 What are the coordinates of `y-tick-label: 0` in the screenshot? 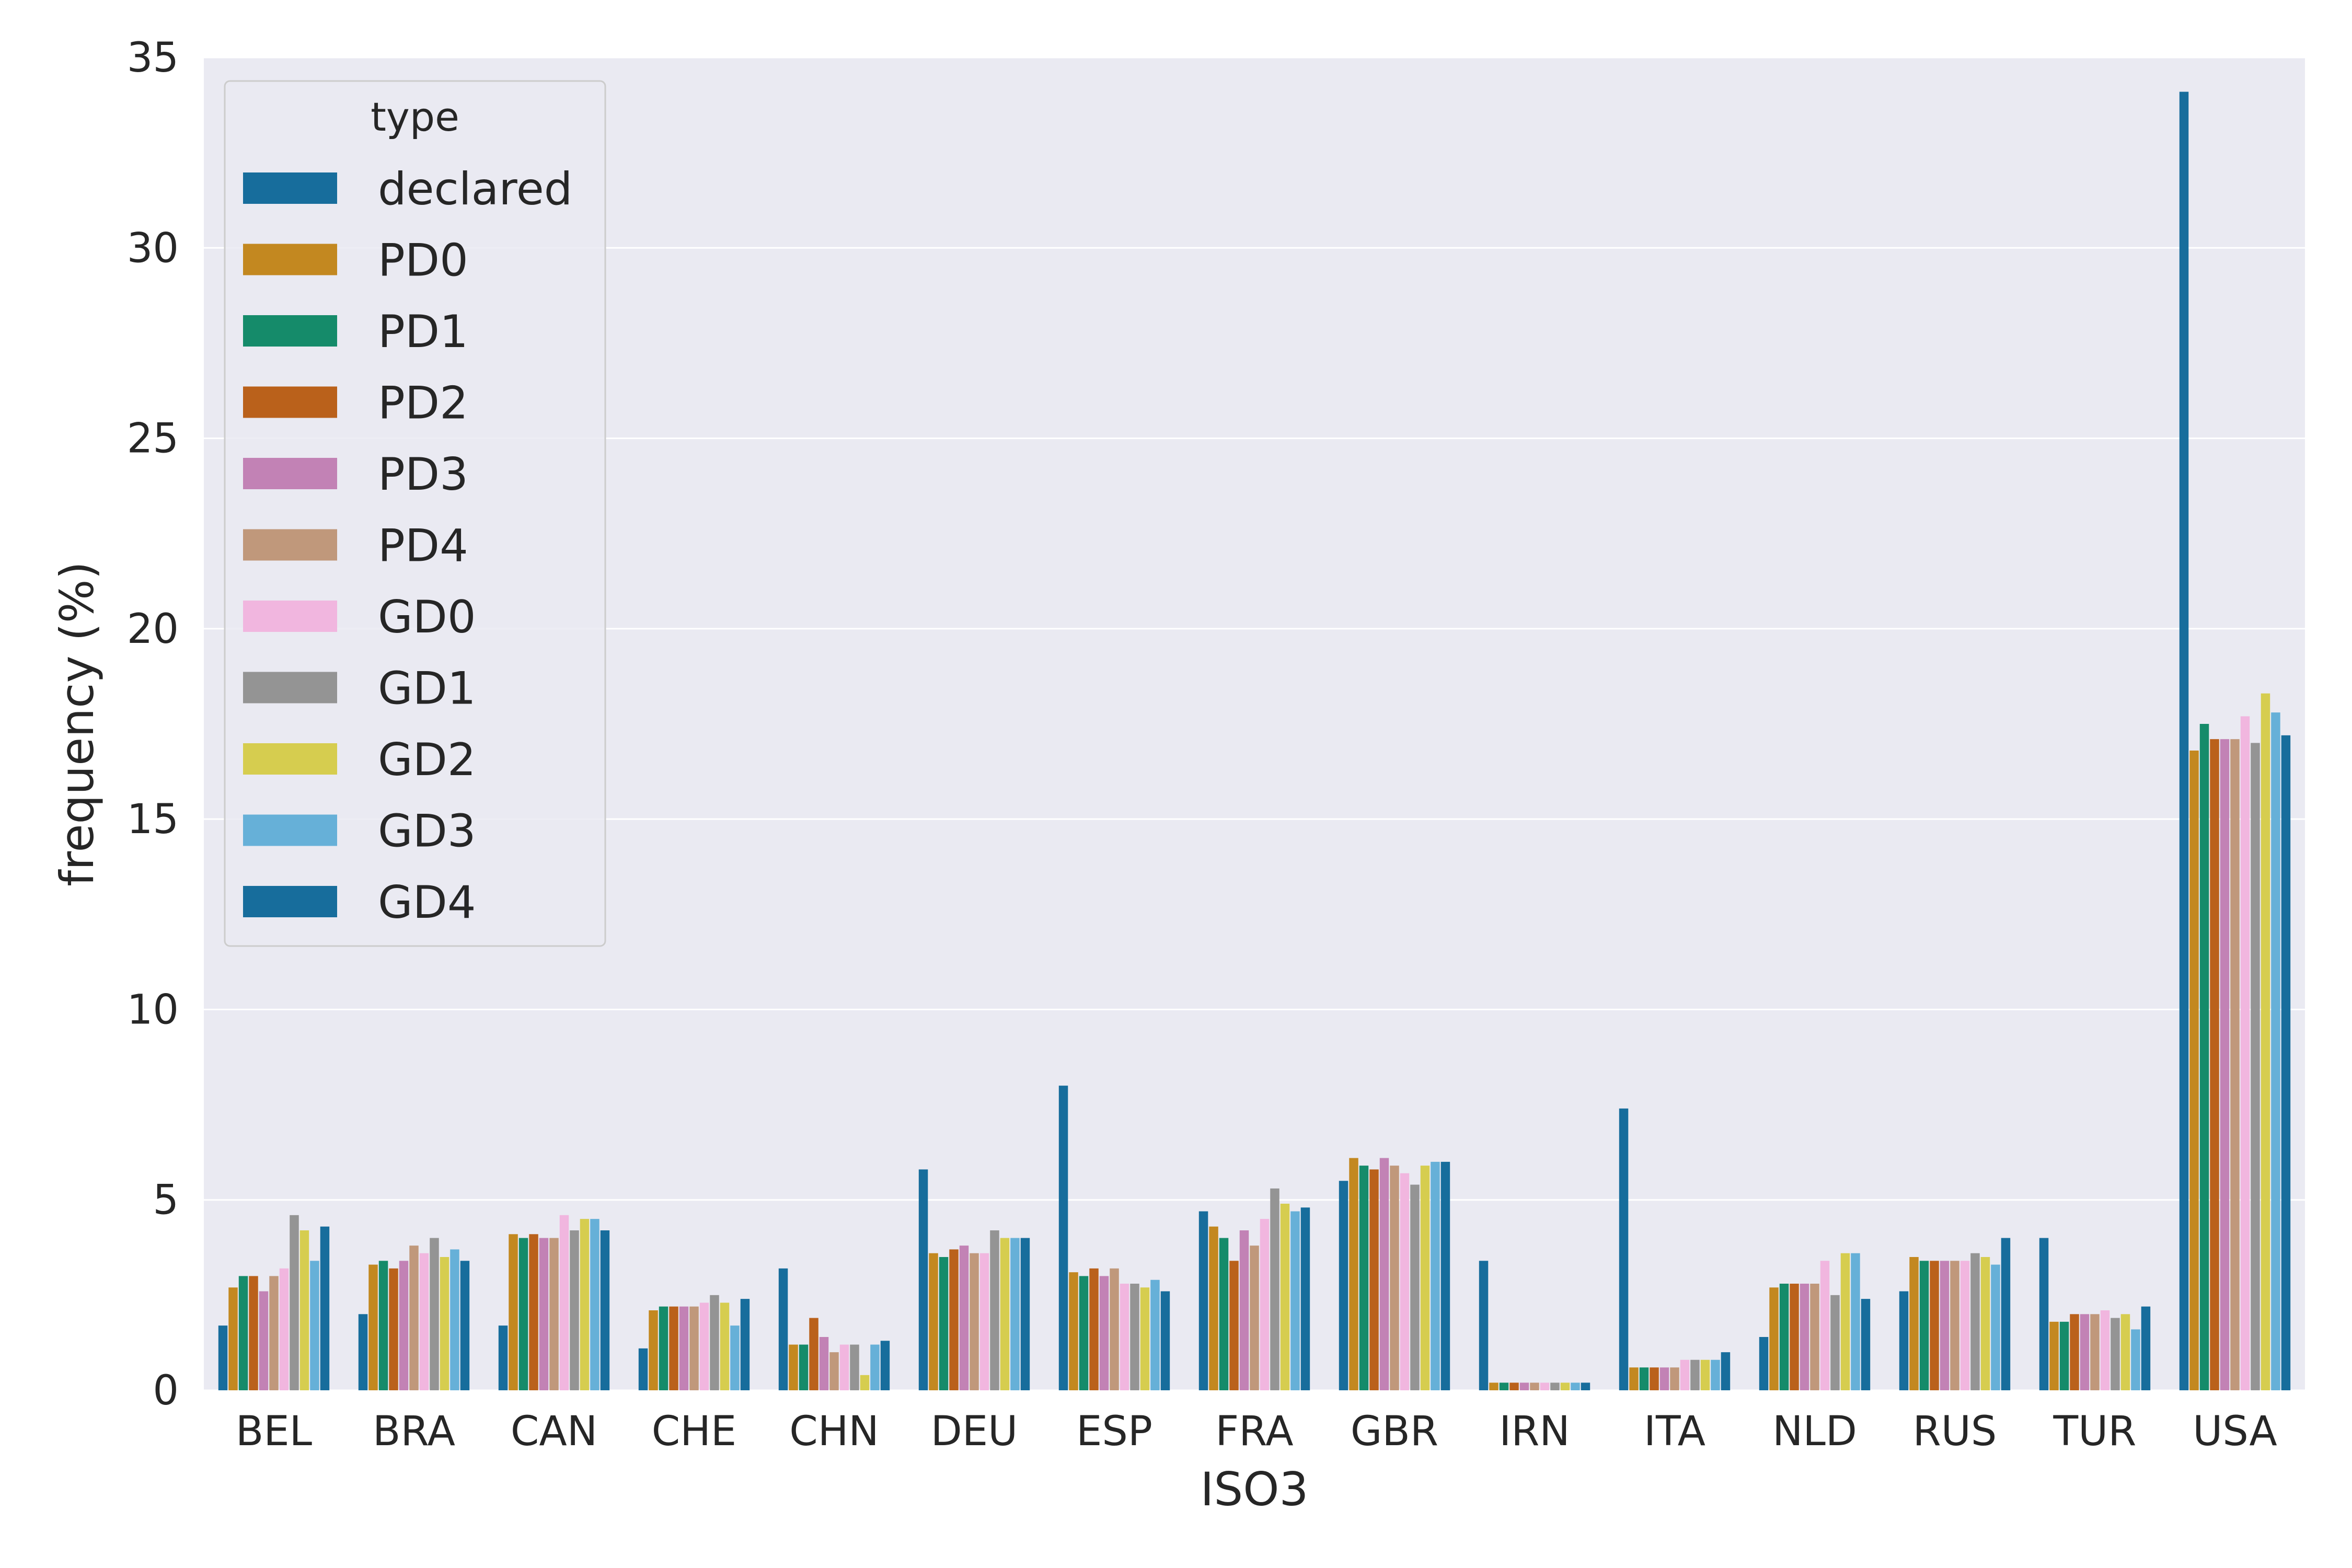 It's located at (166, 1390).